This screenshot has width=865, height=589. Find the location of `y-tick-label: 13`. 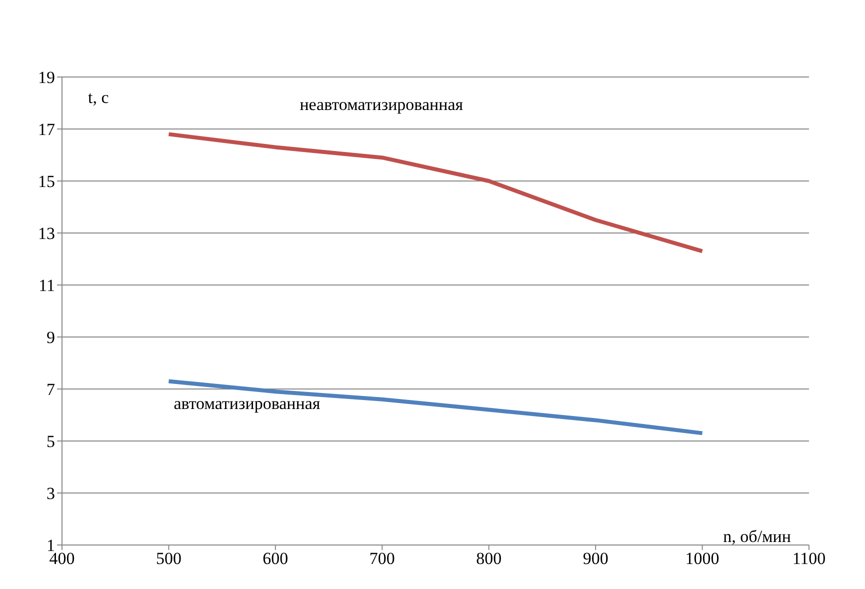

y-tick-label: 13 is located at coordinates (46, 234).